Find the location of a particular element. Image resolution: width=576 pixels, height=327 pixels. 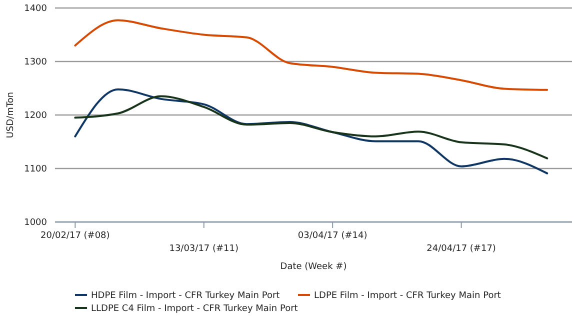

y-axis-title: USD/mTon is located at coordinates (11, 115).